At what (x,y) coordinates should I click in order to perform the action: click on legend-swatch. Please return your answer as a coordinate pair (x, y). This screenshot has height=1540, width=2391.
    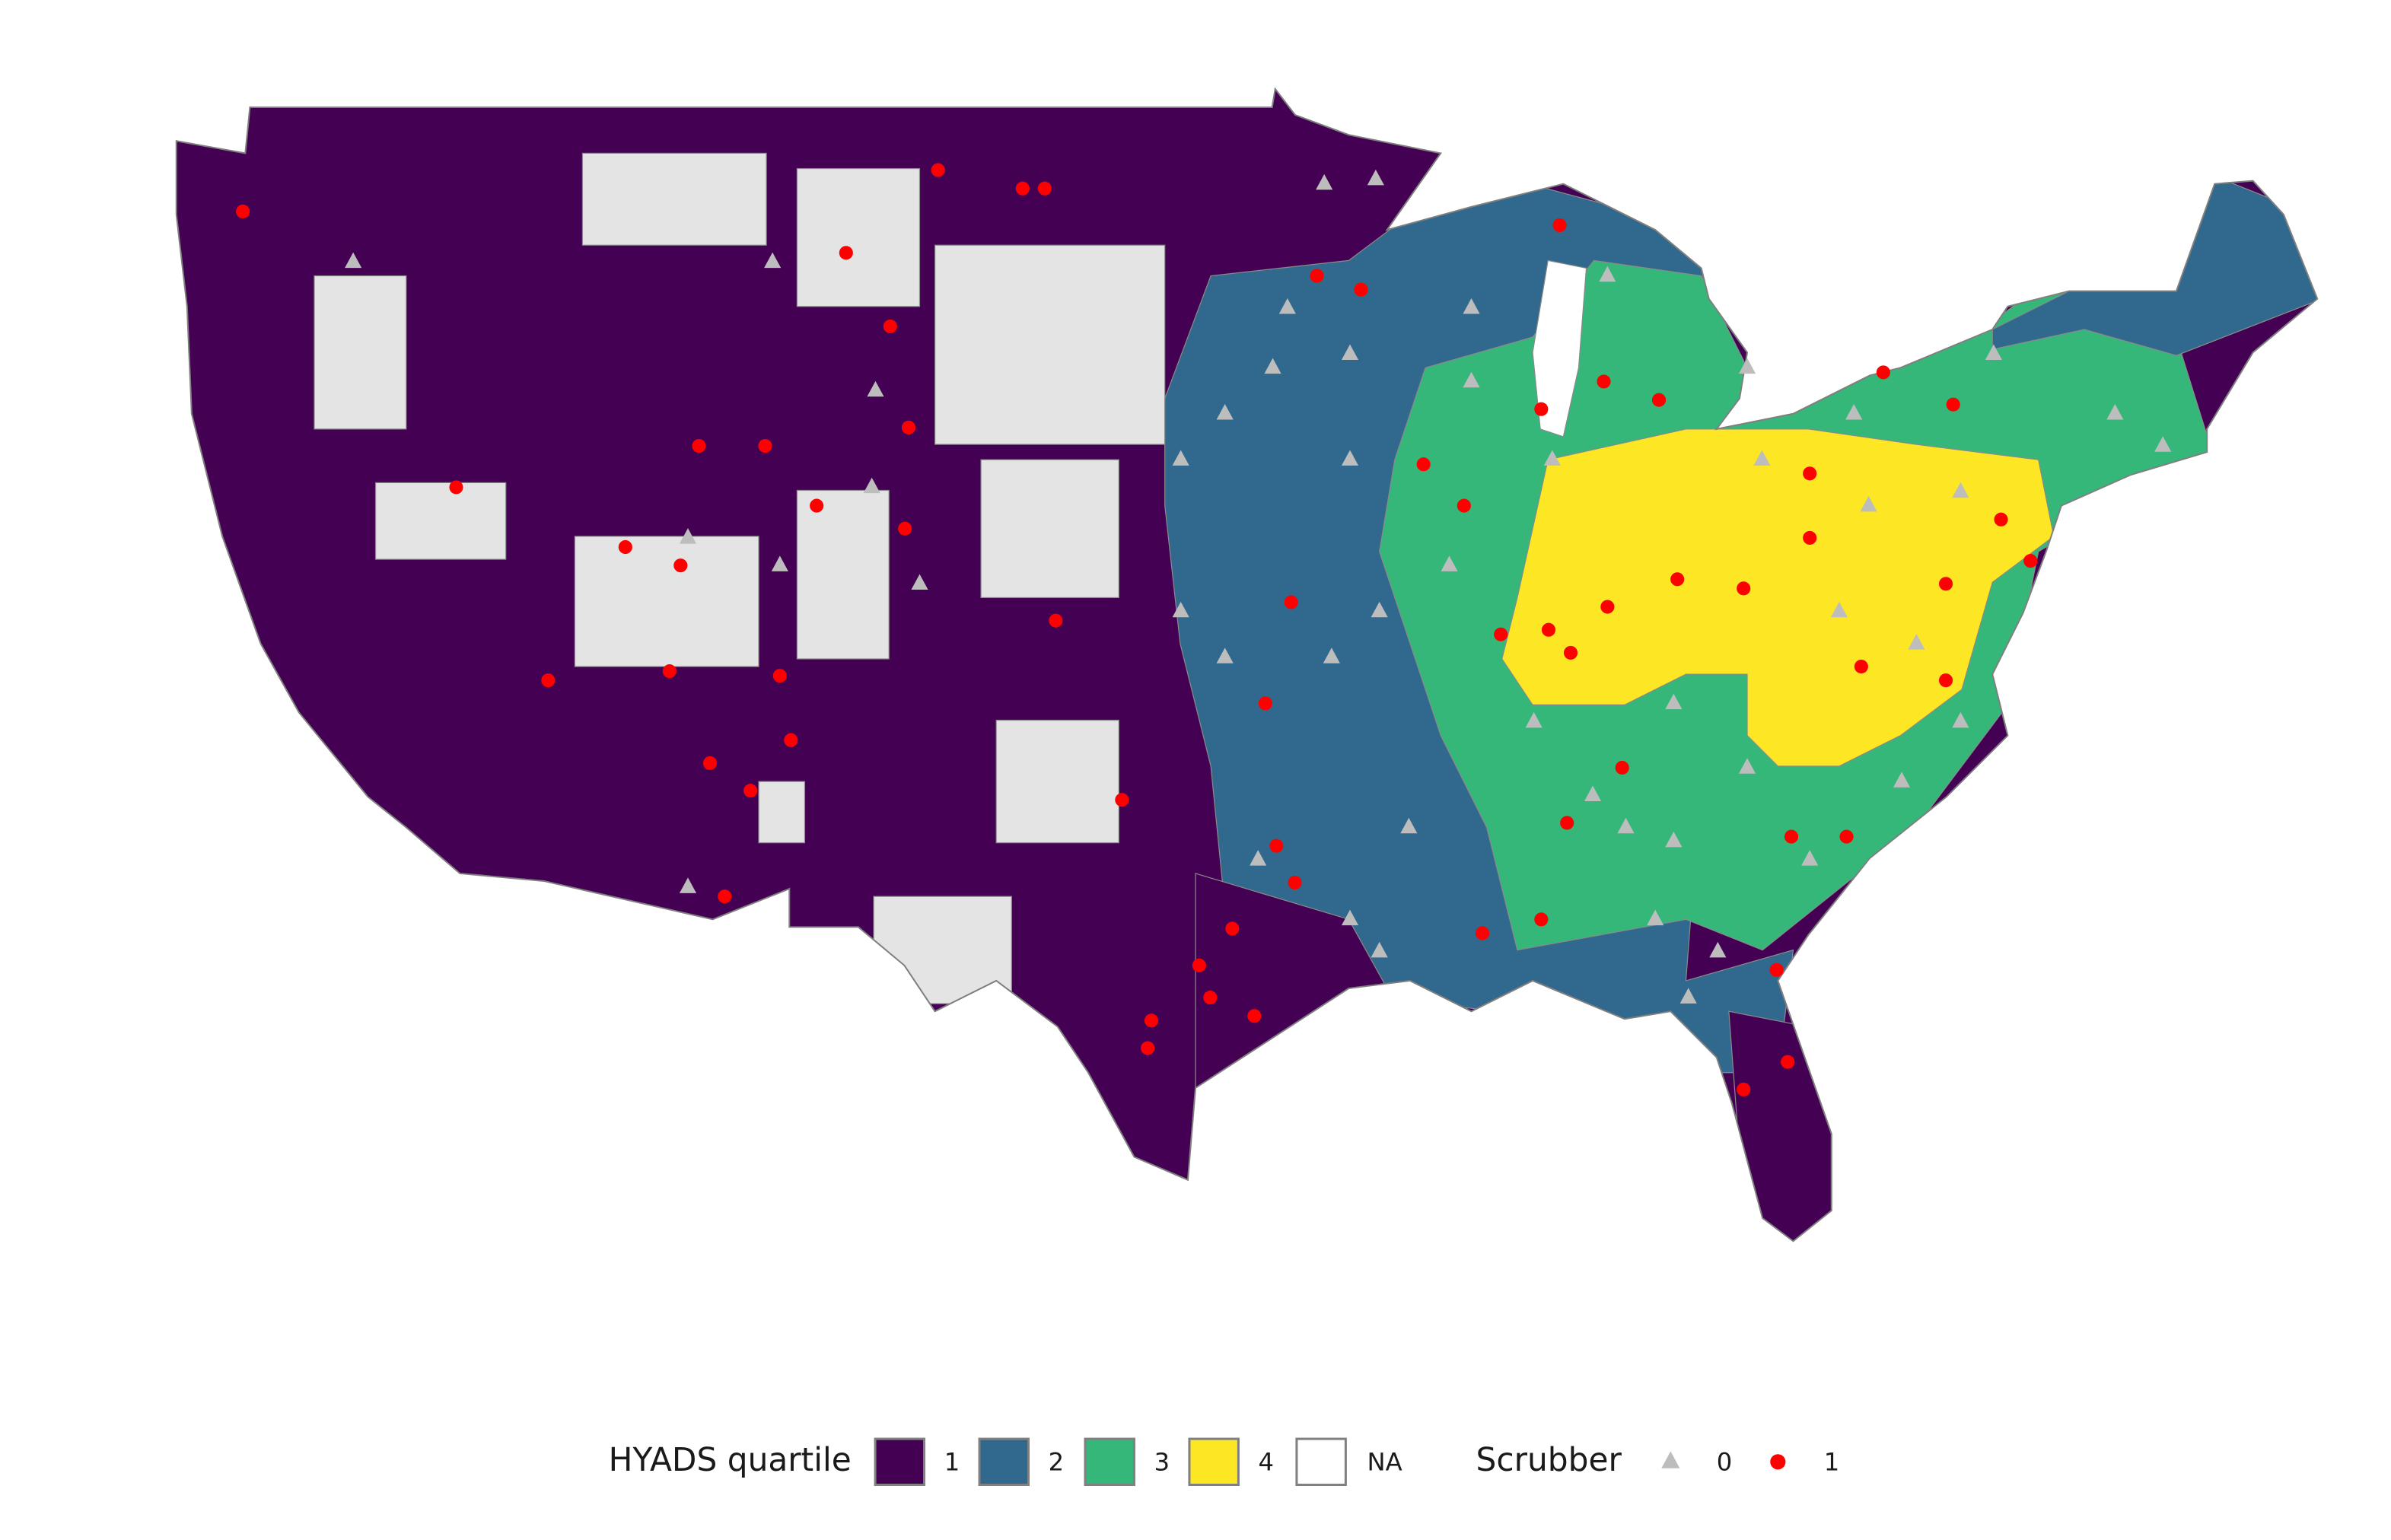
    Looking at the image, I should click on (1214, 1462).